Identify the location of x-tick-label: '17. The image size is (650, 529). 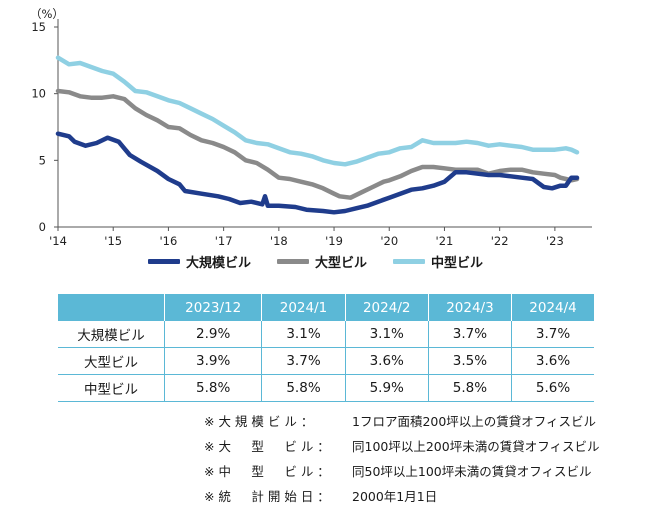
(224, 241).